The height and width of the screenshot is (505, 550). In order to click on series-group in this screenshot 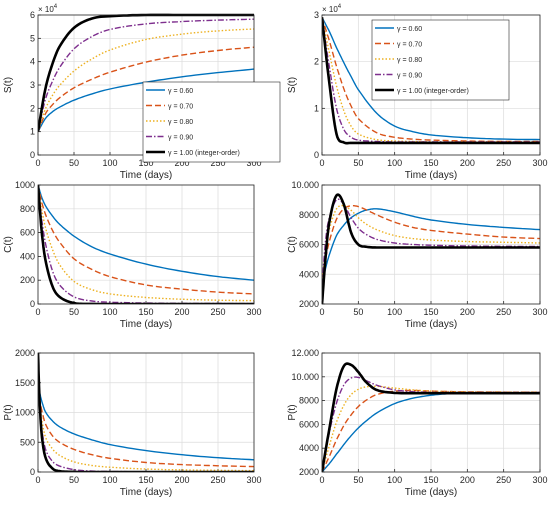, I will do `click(431, 248)`.